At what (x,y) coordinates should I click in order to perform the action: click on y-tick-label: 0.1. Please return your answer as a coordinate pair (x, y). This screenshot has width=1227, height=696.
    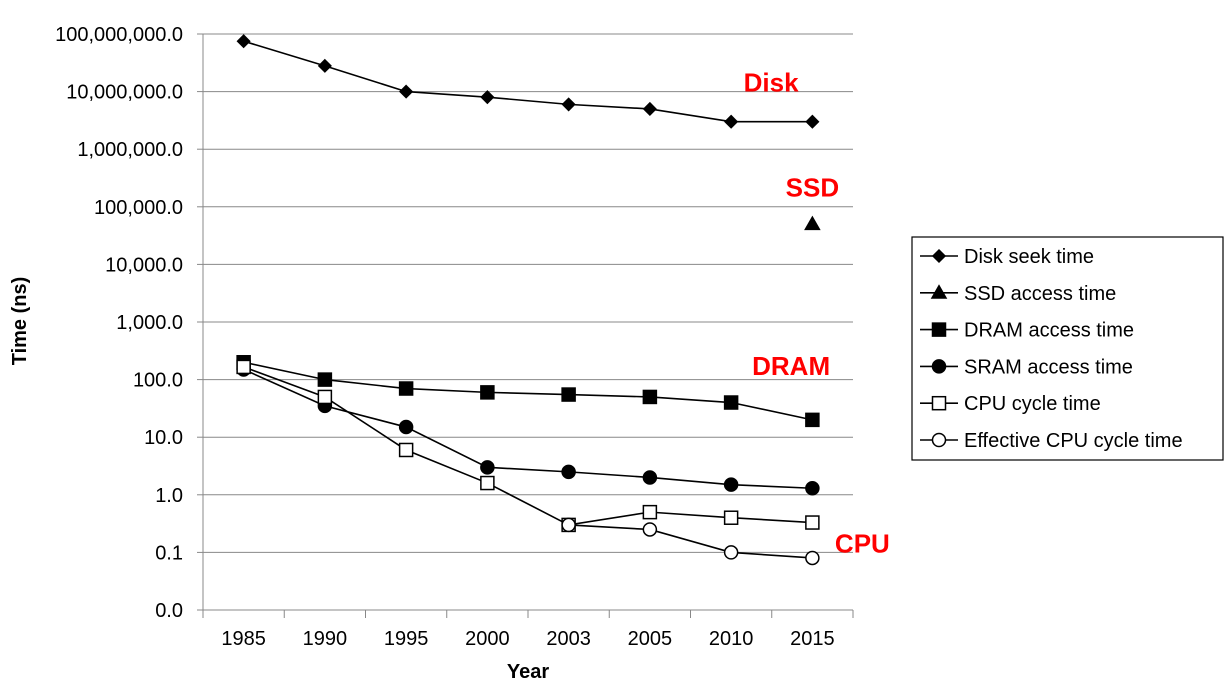
    Looking at the image, I should click on (169, 553).